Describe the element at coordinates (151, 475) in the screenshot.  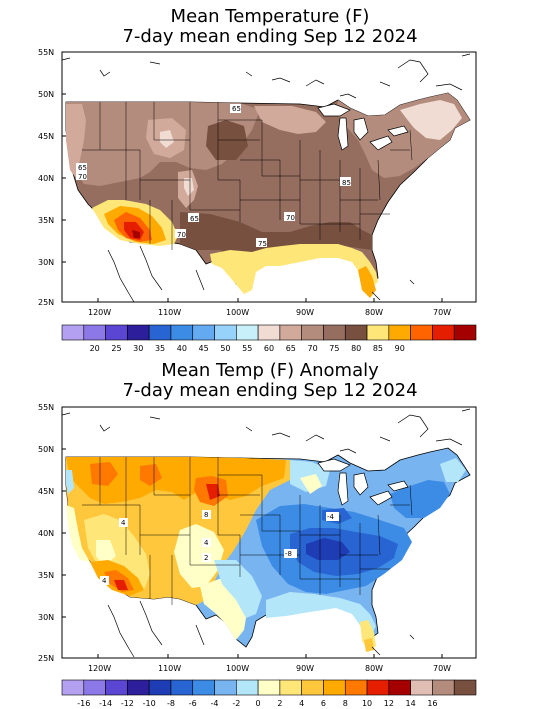
I see `map2-north-8c` at that location.